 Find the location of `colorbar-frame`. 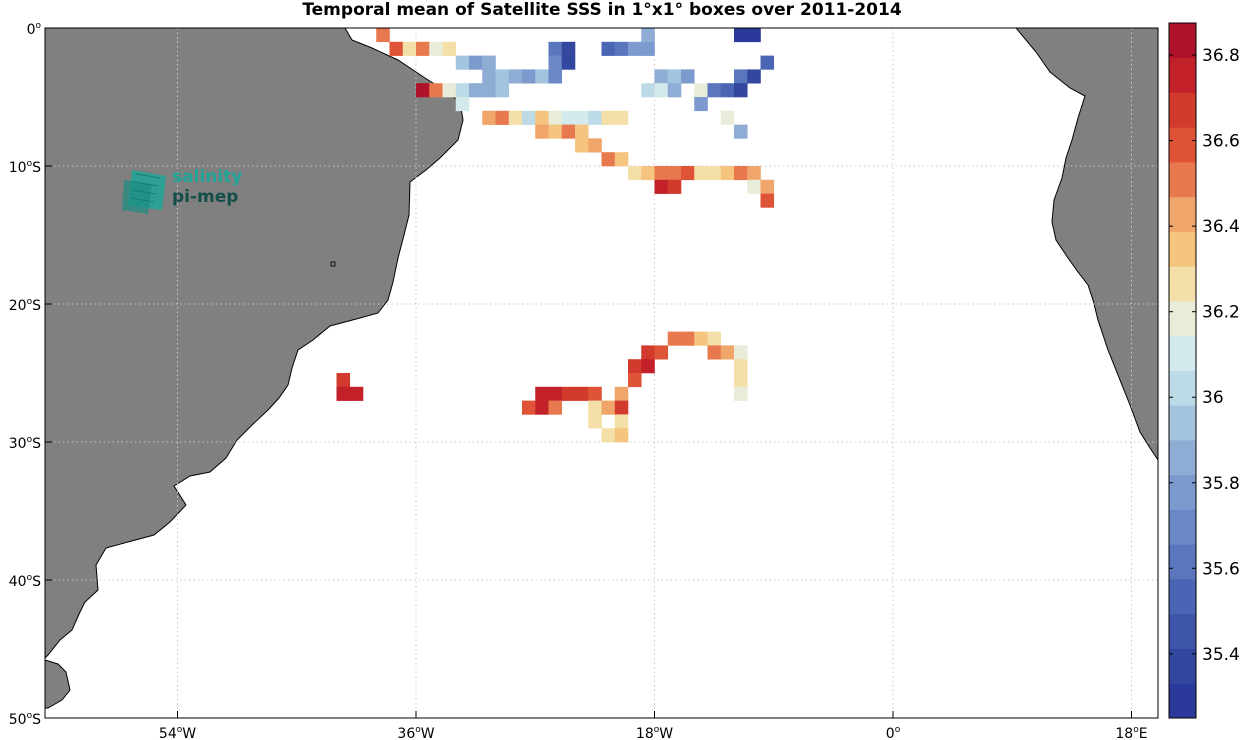

colorbar-frame is located at coordinates (1182, 370).